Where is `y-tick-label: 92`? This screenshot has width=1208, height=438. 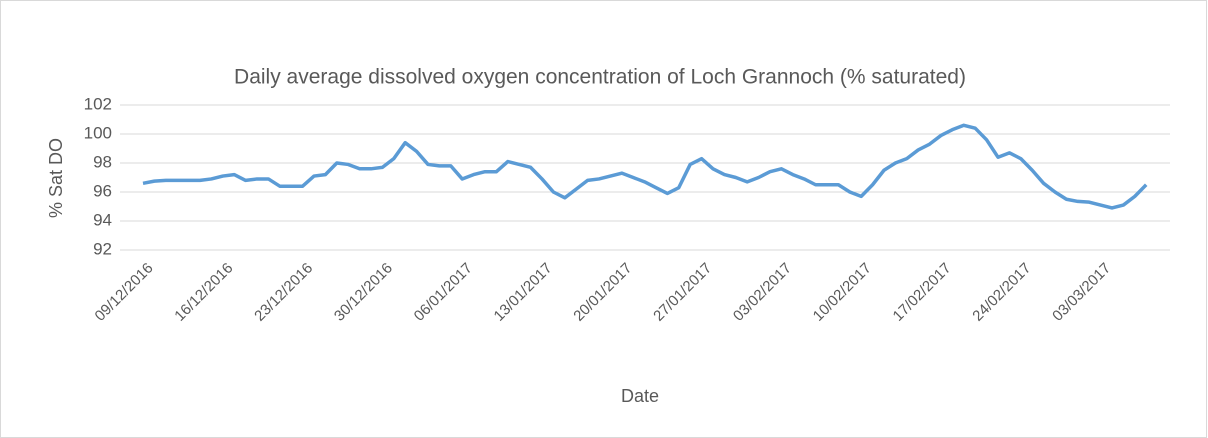 y-tick-label: 92 is located at coordinates (102, 248).